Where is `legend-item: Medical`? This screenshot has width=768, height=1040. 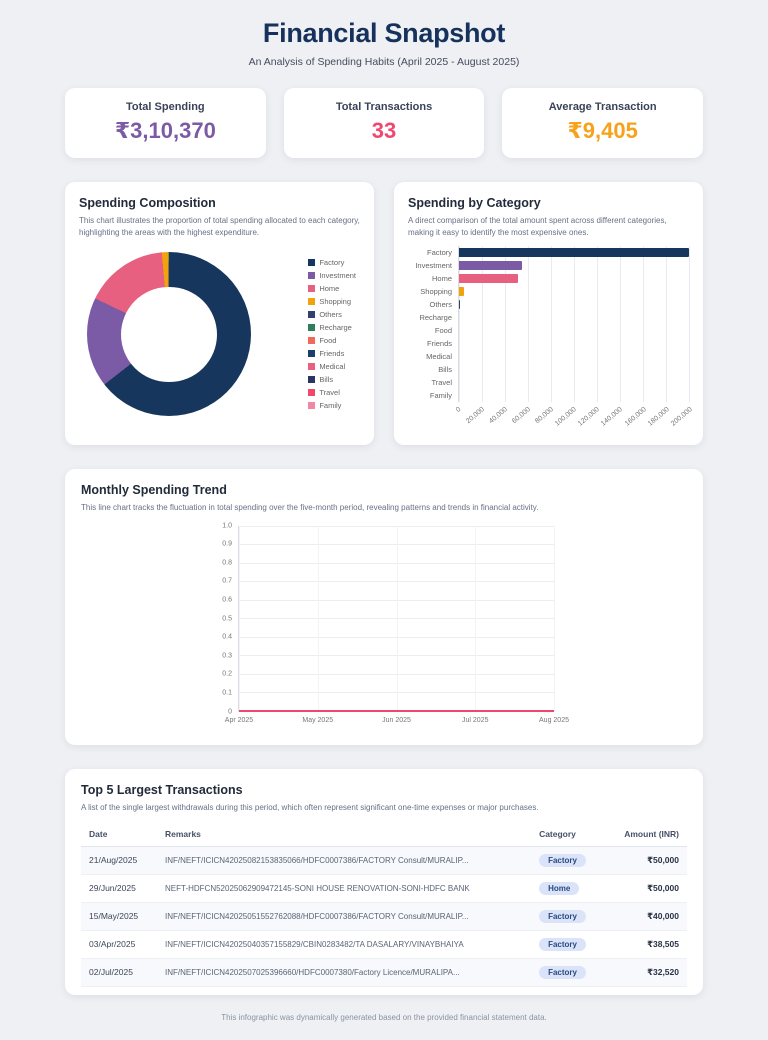
legend-item: Medical is located at coordinates (332, 366).